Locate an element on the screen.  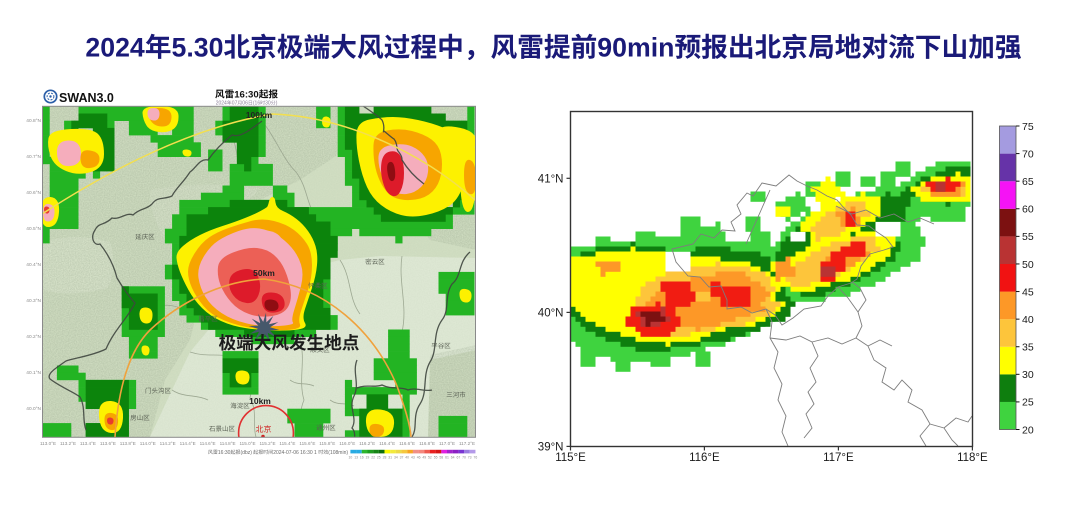
svg-text: 115.6°E is located at coordinates (307, 443).